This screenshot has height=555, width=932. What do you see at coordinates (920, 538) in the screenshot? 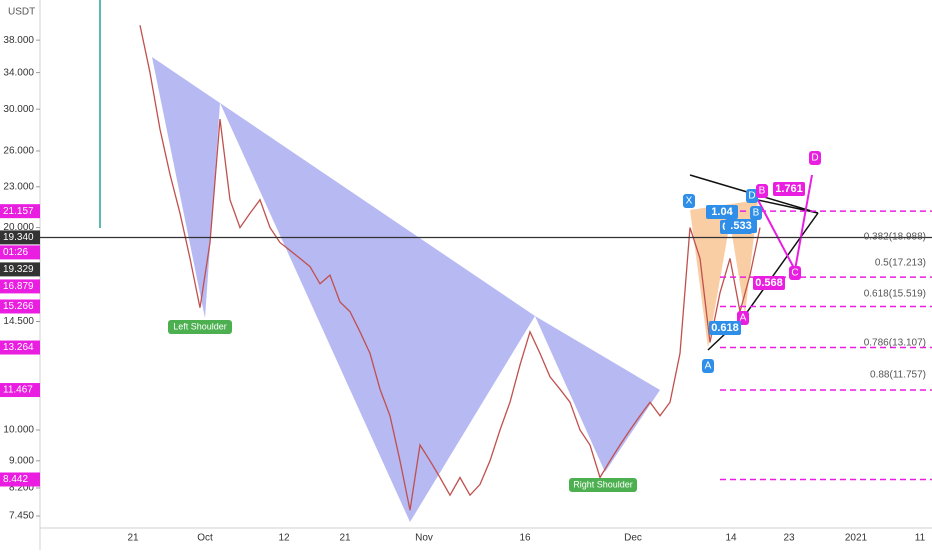
I see `x-tick-label: 11` at bounding box center [920, 538].